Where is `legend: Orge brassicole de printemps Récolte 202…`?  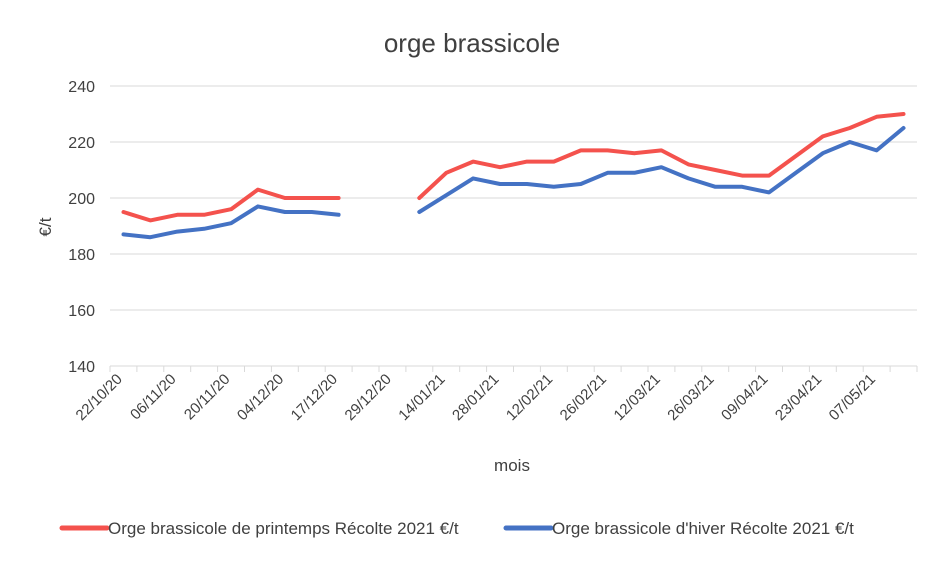 legend: Orge brassicole de printemps Récolte 202… is located at coordinates (456, 528).